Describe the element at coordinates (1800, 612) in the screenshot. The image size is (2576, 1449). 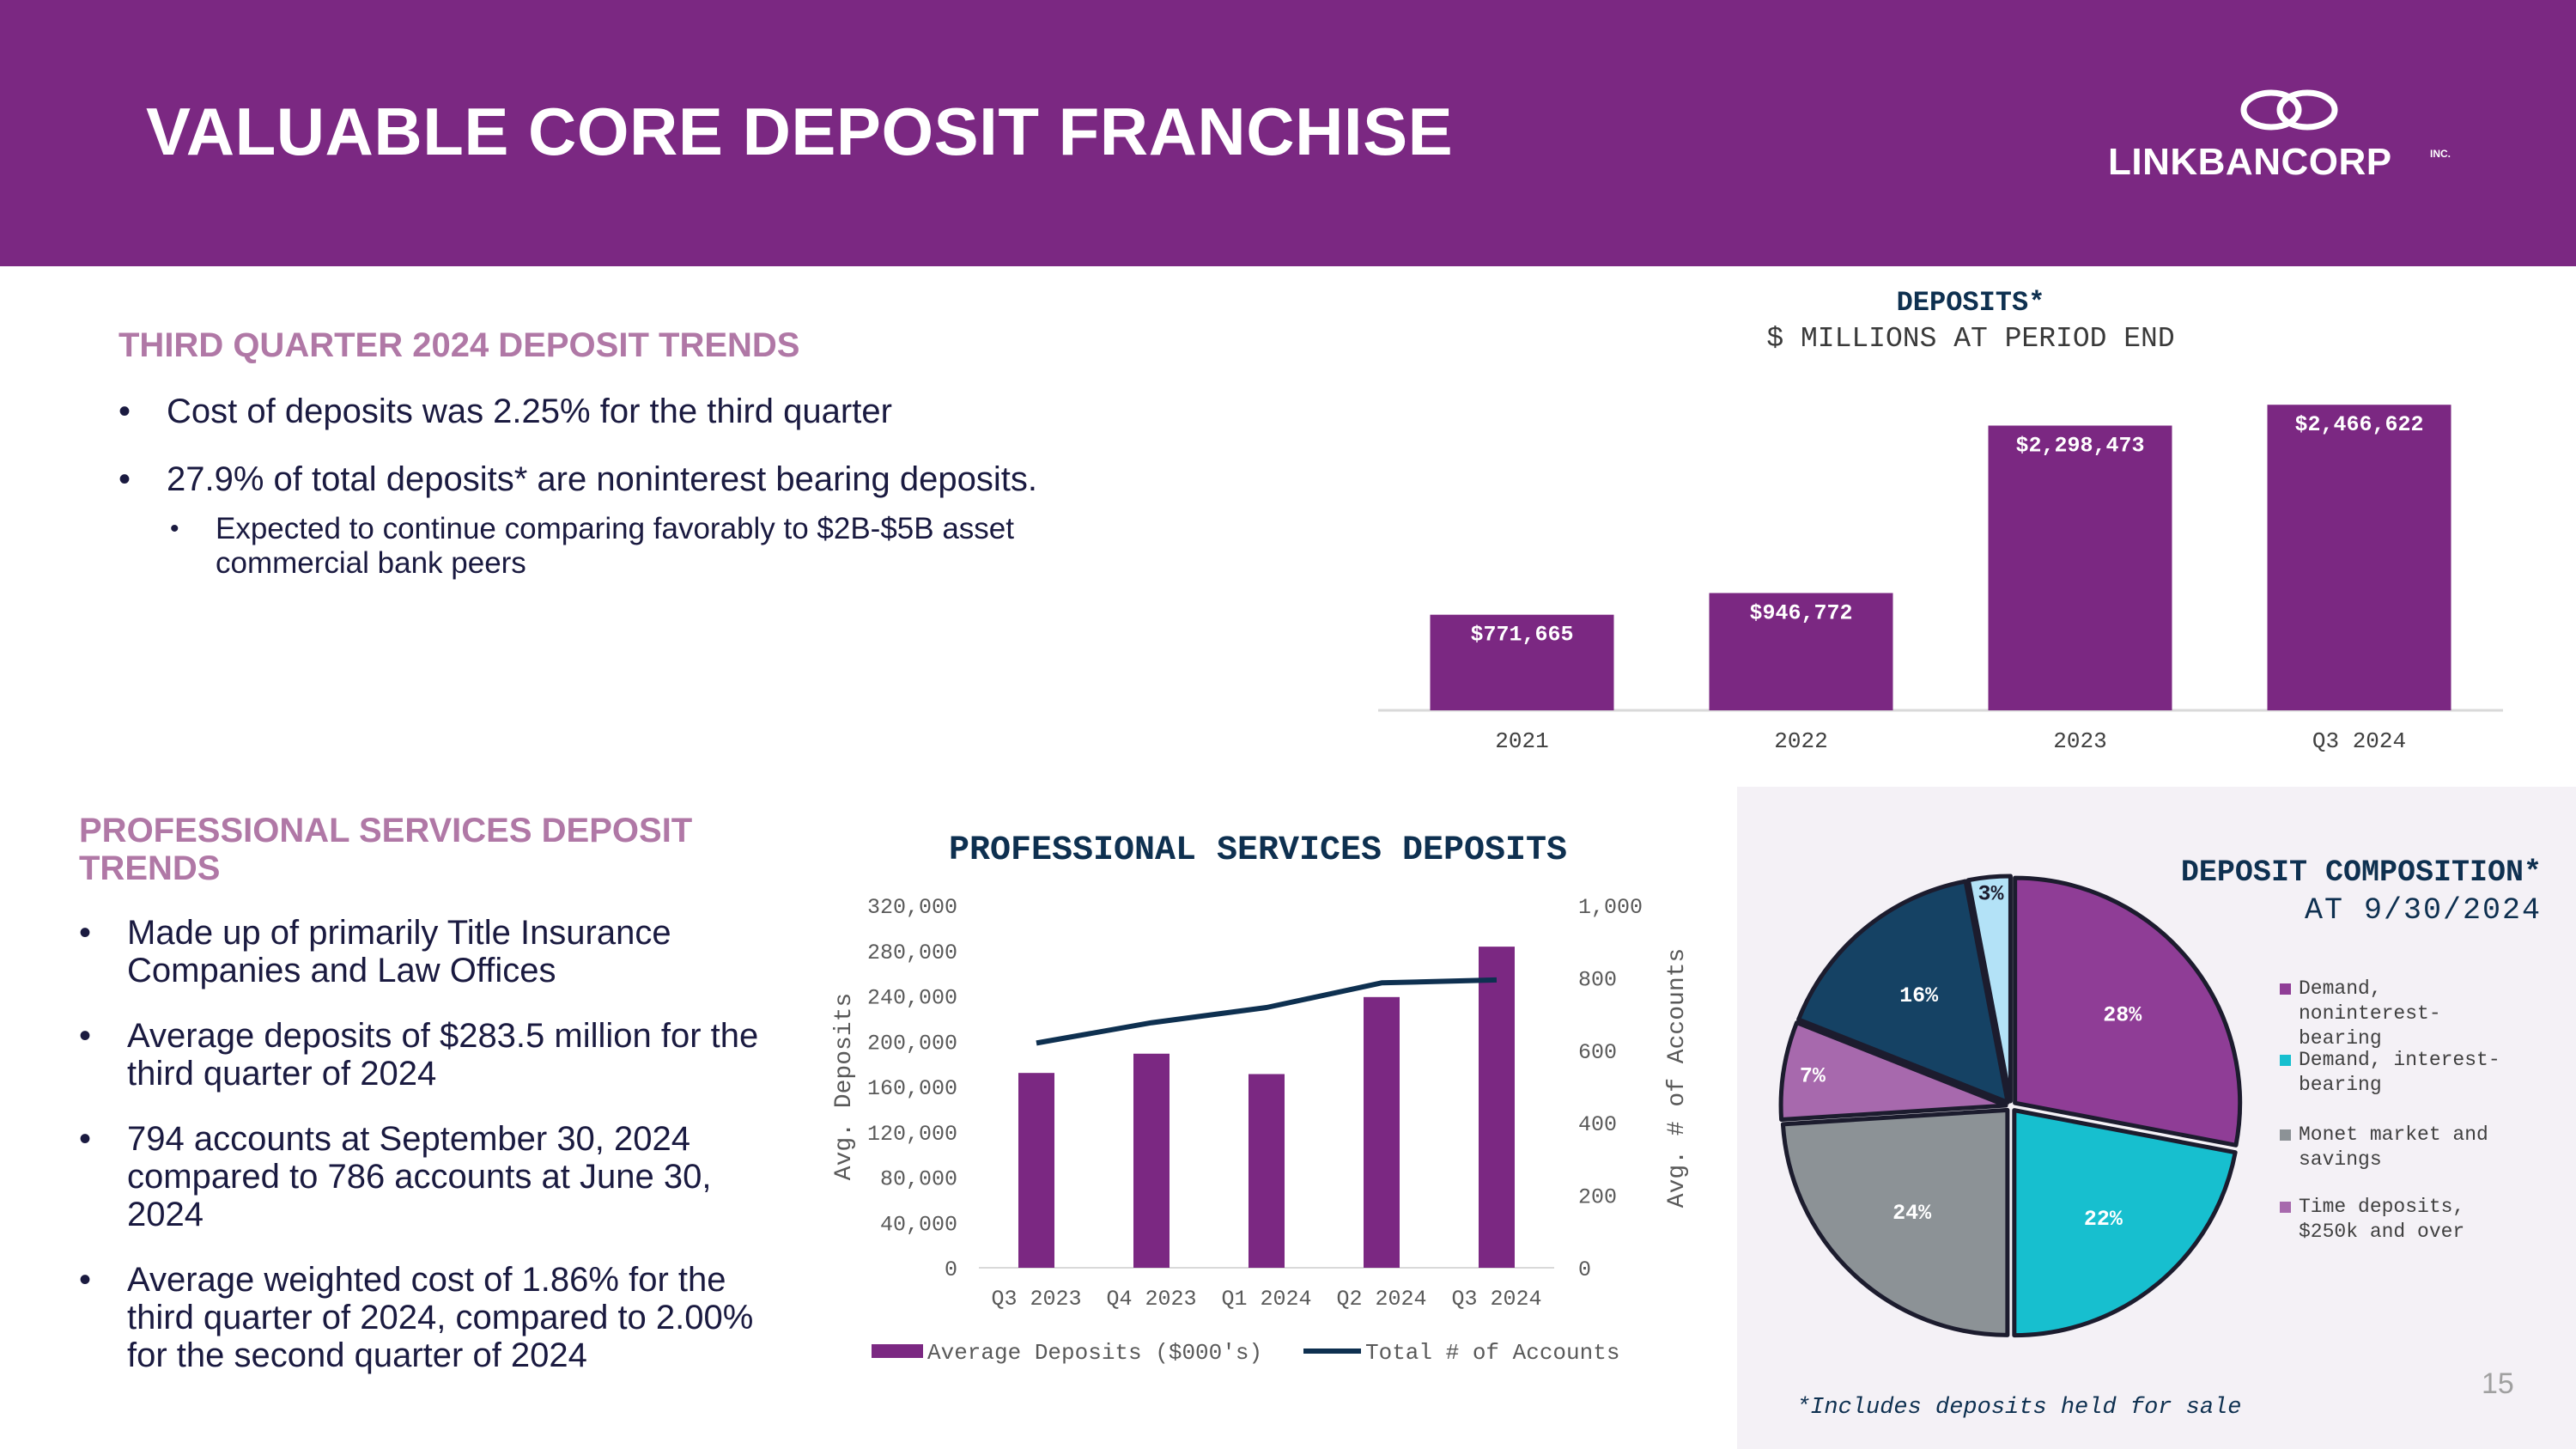
I see `data-label: $946,772` at that location.